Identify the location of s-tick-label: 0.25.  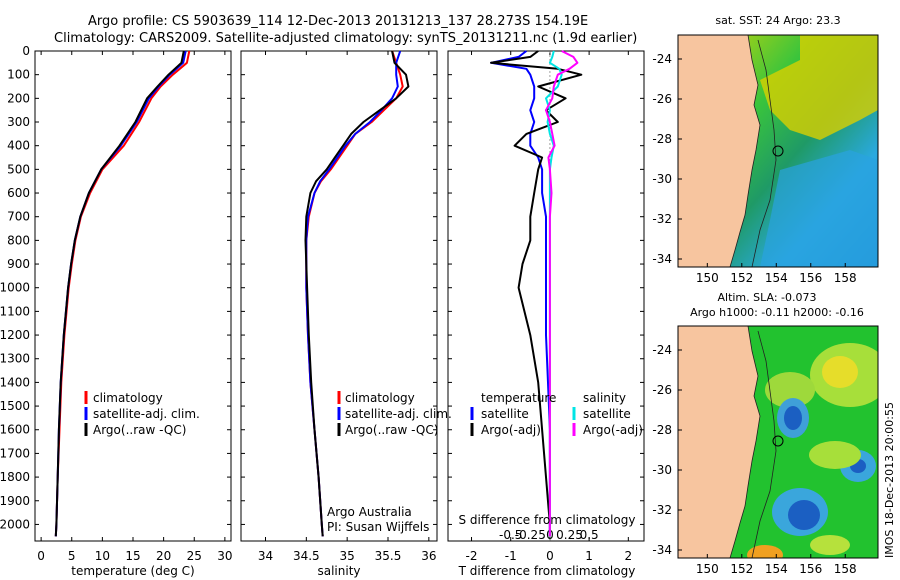
(569, 535).